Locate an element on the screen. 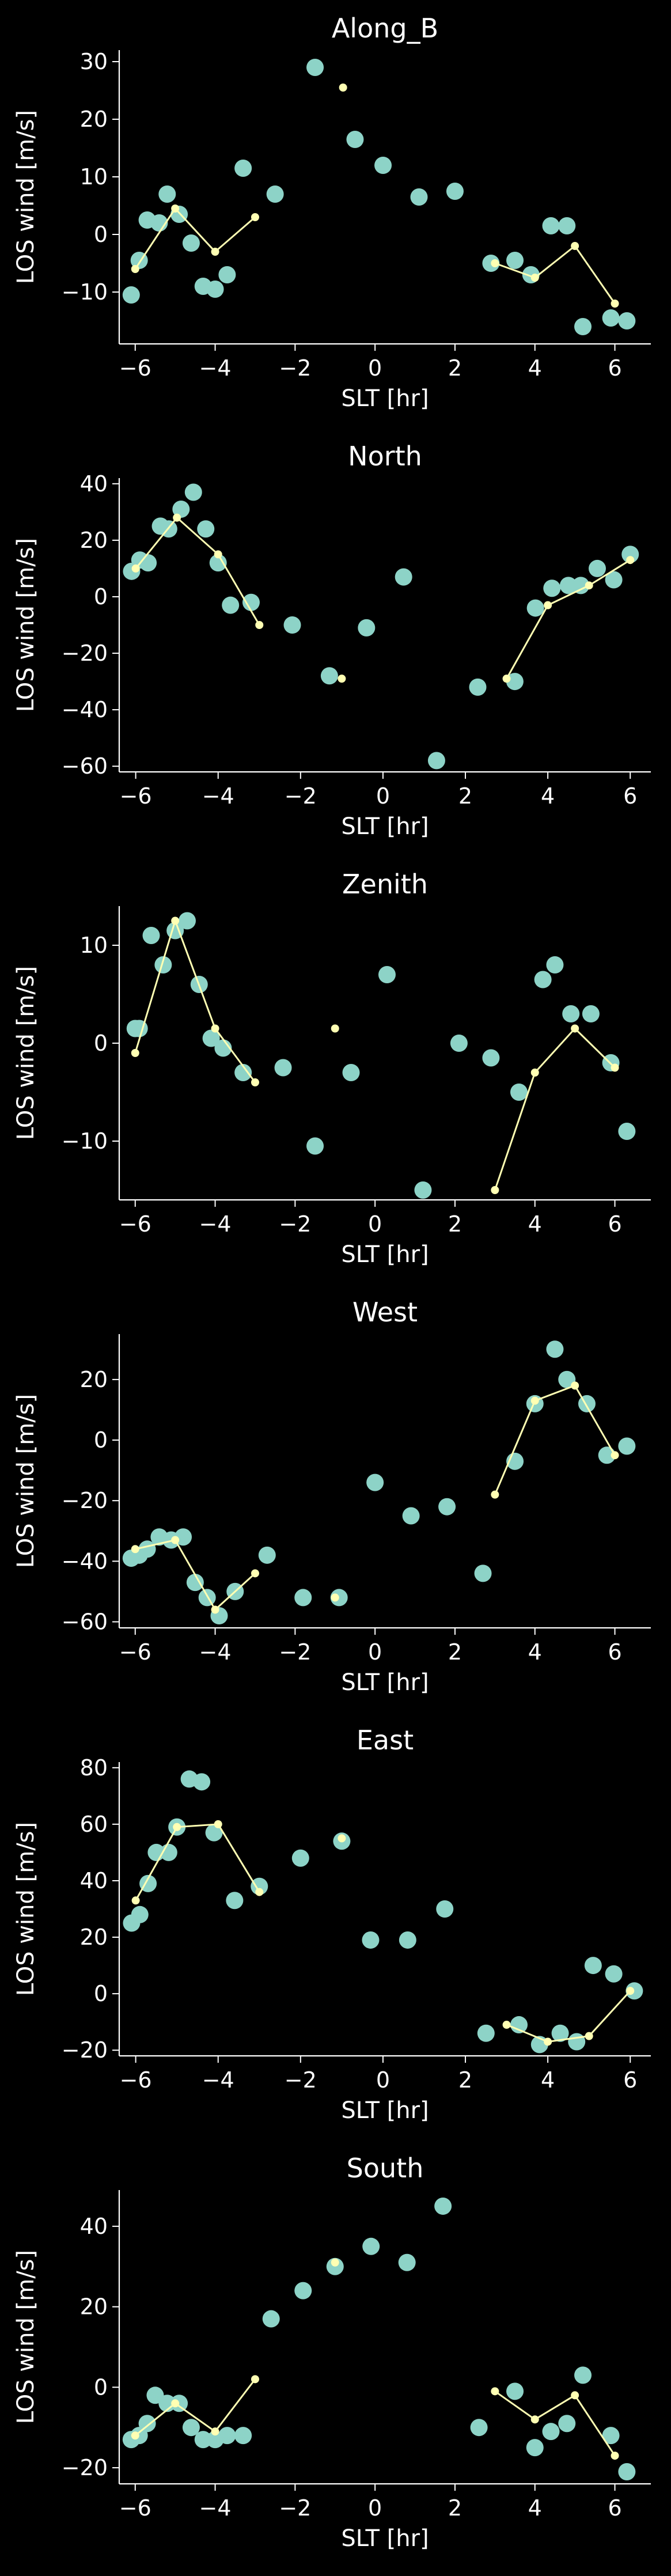 Image resolution: width=671 pixels, height=2576 pixels. y-tick-label: −40 is located at coordinates (85, 709).